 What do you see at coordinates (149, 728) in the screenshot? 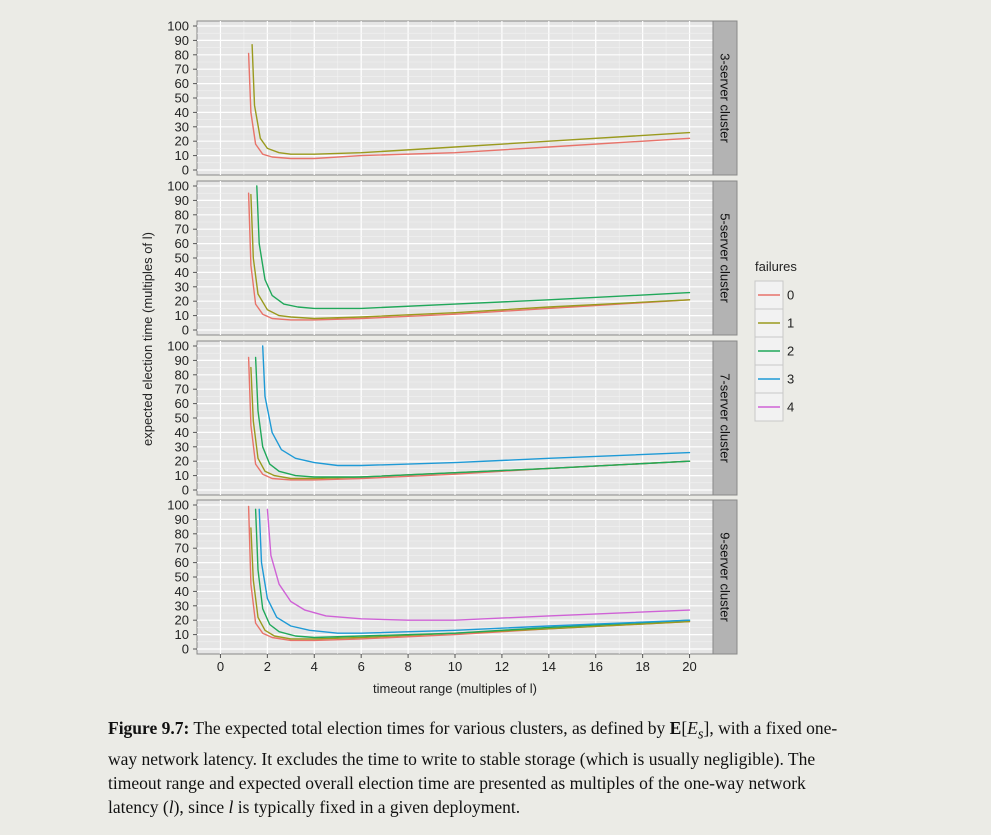
I see `caption-label: Figure 9.7:` at bounding box center [149, 728].